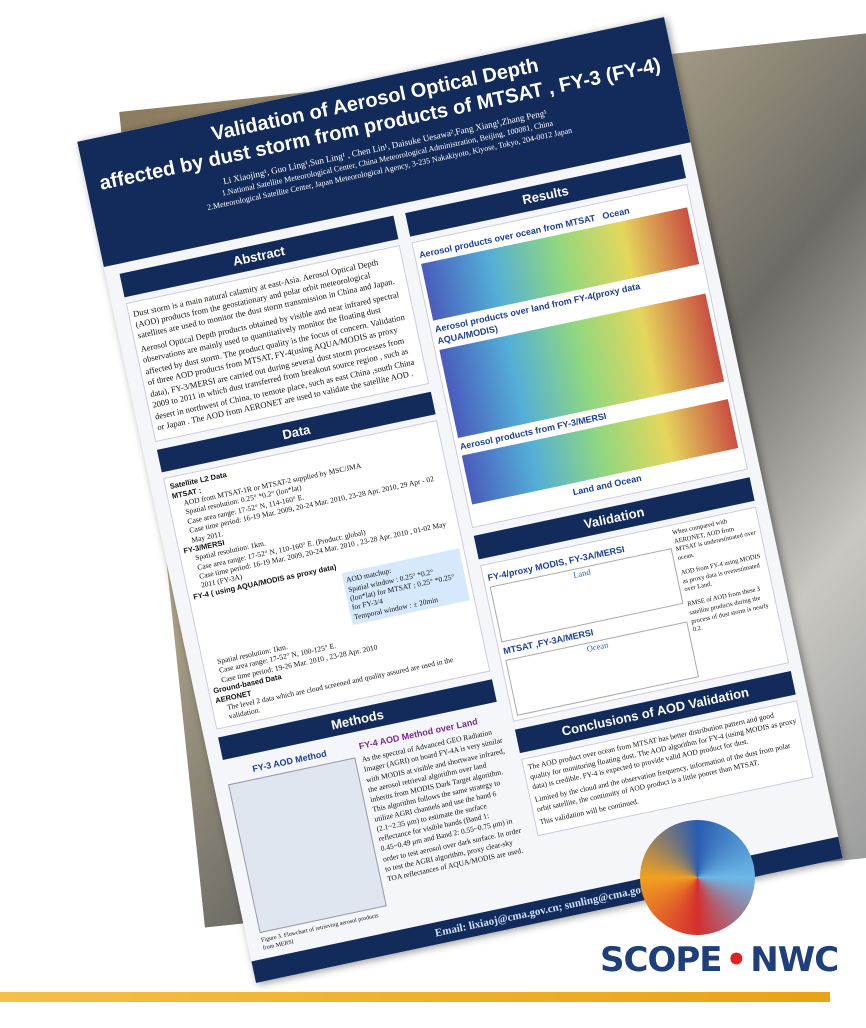  What do you see at coordinates (697, 877) in the screenshot?
I see `logo-emblem` at bounding box center [697, 877].